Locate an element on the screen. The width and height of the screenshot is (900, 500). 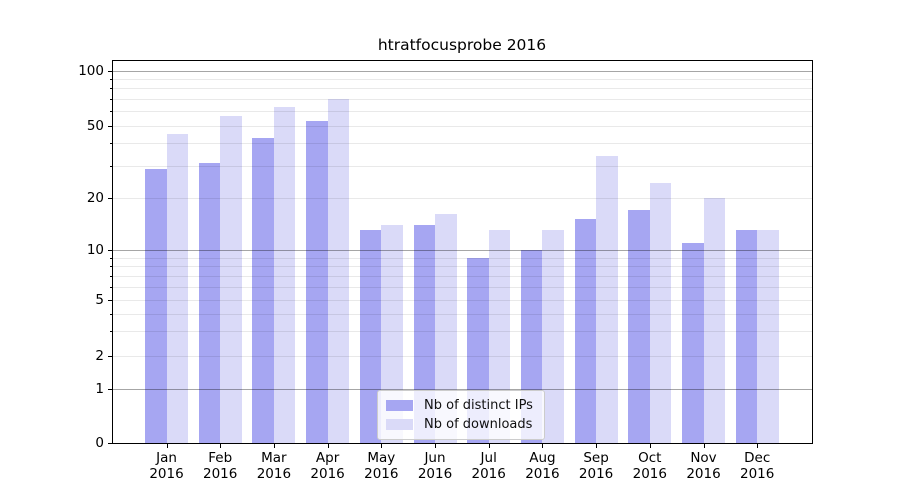
x-axis-tick-label-dec: Dec 2016 is located at coordinates (757, 466).